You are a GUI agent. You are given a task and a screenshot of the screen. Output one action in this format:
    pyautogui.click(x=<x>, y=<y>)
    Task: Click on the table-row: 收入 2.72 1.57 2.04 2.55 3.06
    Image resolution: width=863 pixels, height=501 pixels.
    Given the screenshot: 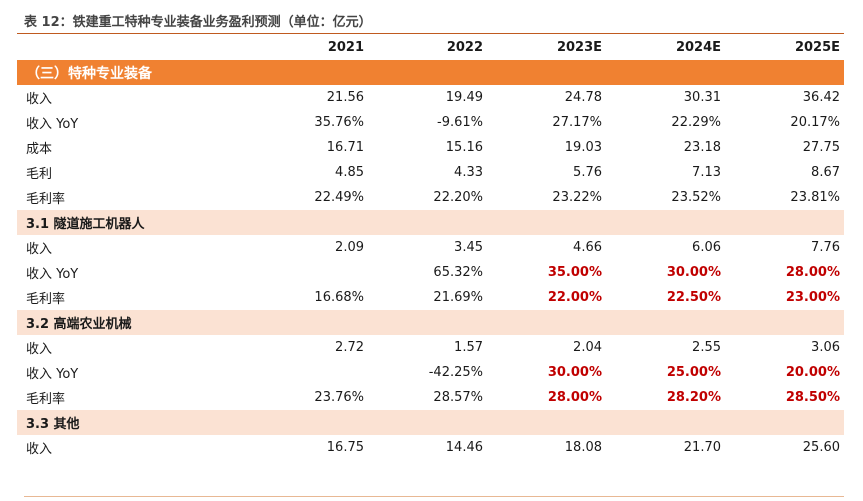 What is the action you would take?
    pyautogui.click(x=430, y=347)
    